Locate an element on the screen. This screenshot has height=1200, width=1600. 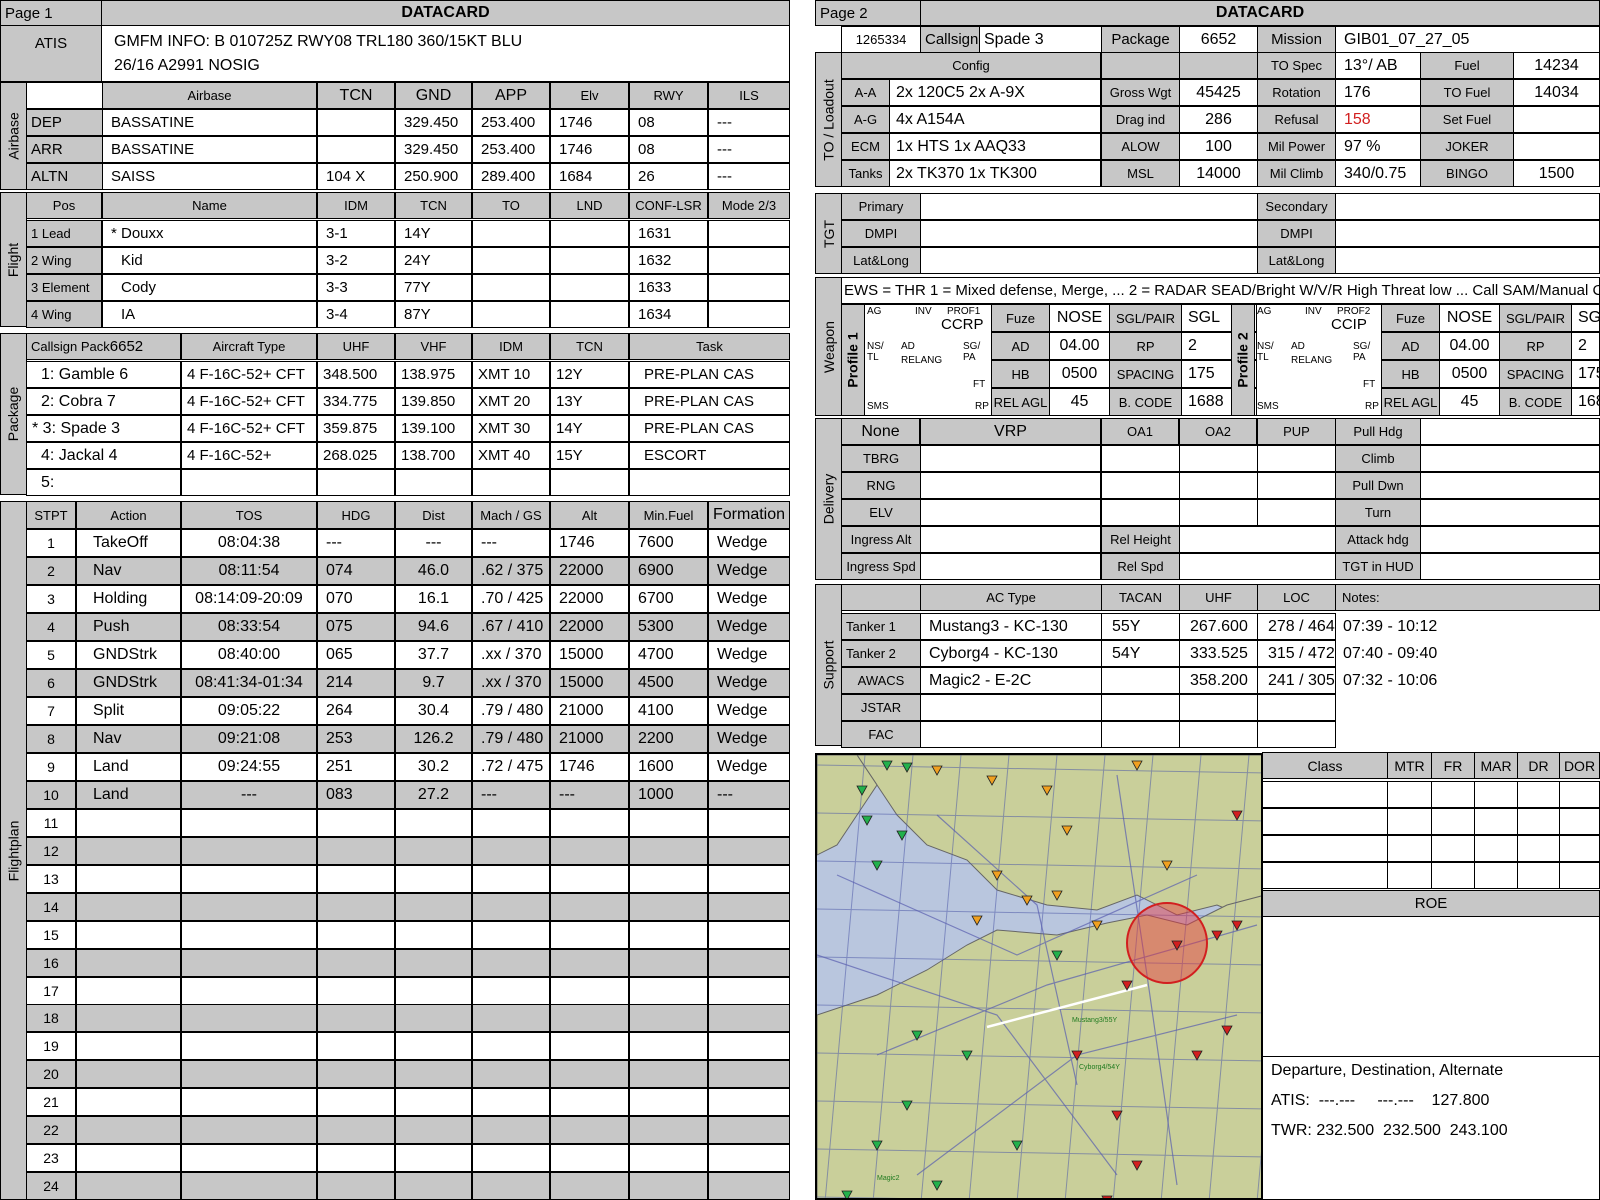
flight-cell: 1633 is located at coordinates (668, 287).